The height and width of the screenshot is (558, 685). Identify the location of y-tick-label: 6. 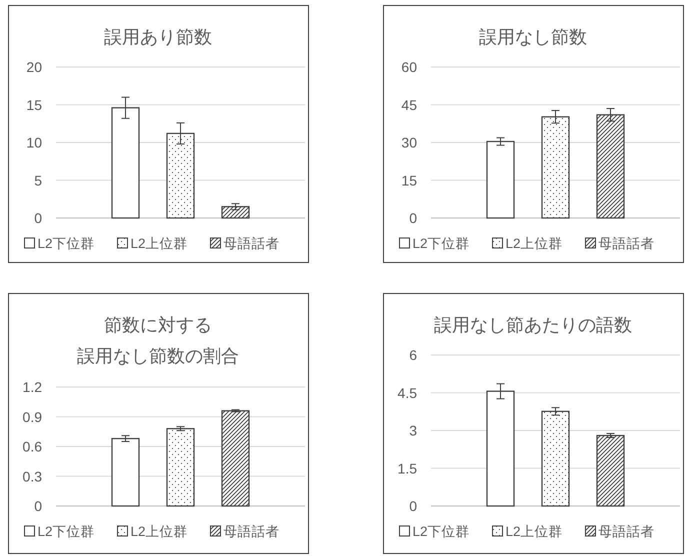
(413, 355).